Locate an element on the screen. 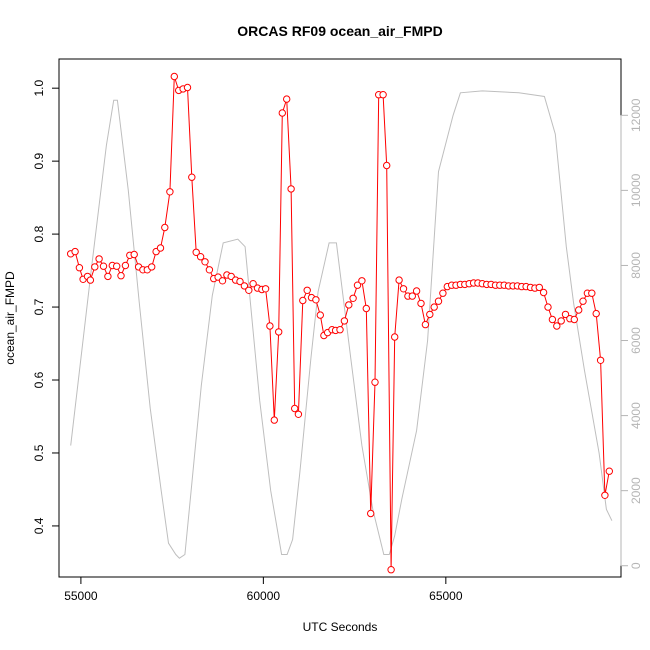 This screenshot has width=650, height=650. y2-tick-label: 8000 is located at coordinates (636, 265).